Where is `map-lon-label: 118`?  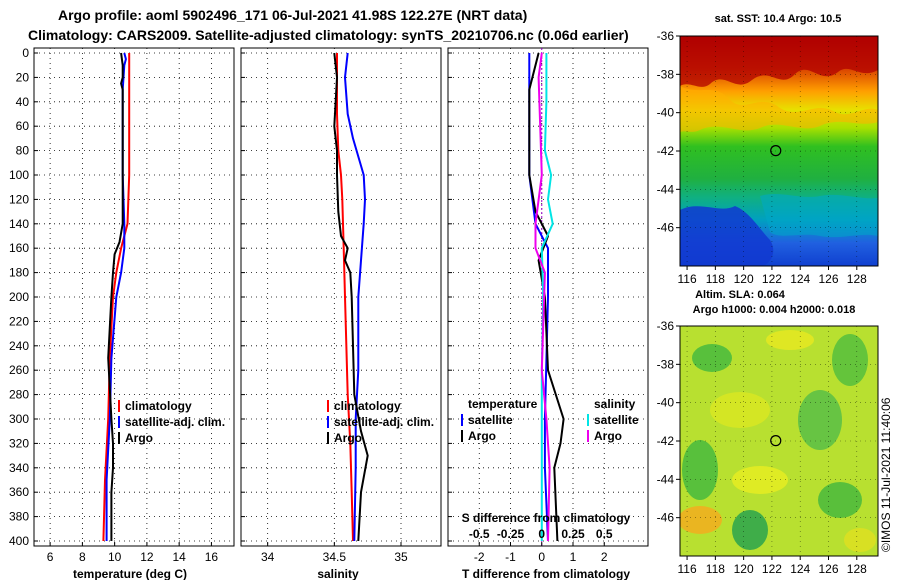
map-lon-label: 118 is located at coordinates (715, 569).